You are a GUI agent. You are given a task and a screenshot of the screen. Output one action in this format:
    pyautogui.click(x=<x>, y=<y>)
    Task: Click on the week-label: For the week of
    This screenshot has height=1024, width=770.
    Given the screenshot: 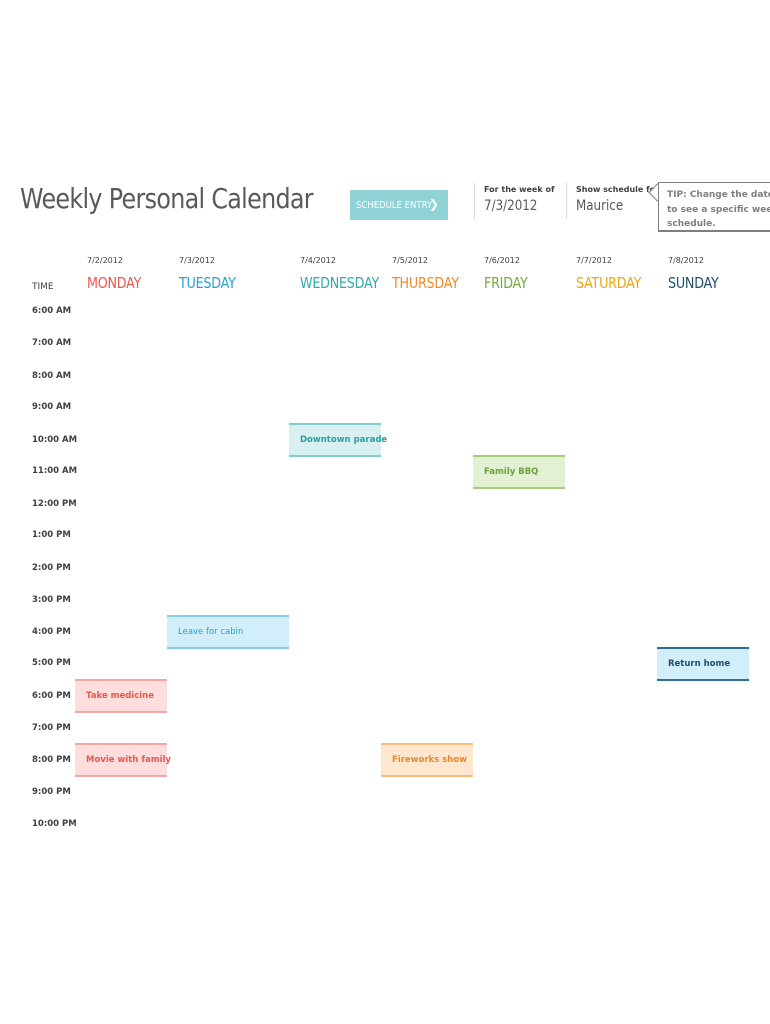 What is the action you would take?
    pyautogui.click(x=519, y=189)
    